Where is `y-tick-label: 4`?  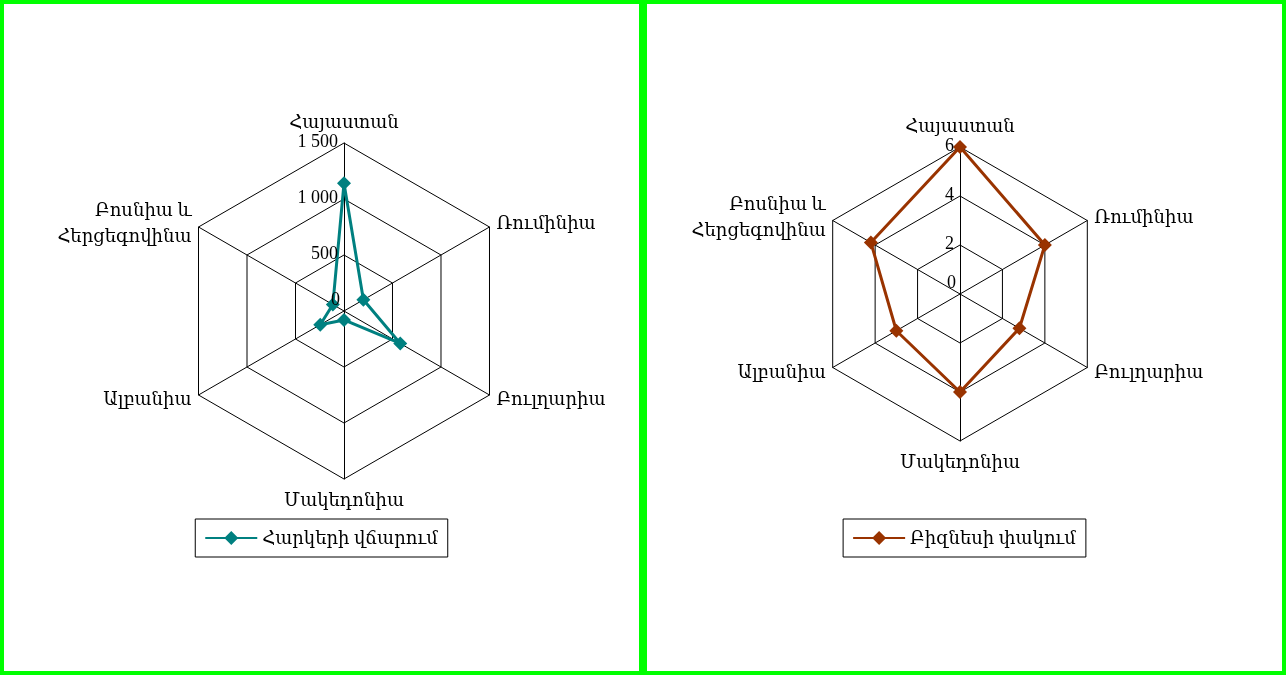 y-tick-label: 4 is located at coordinates (949, 194).